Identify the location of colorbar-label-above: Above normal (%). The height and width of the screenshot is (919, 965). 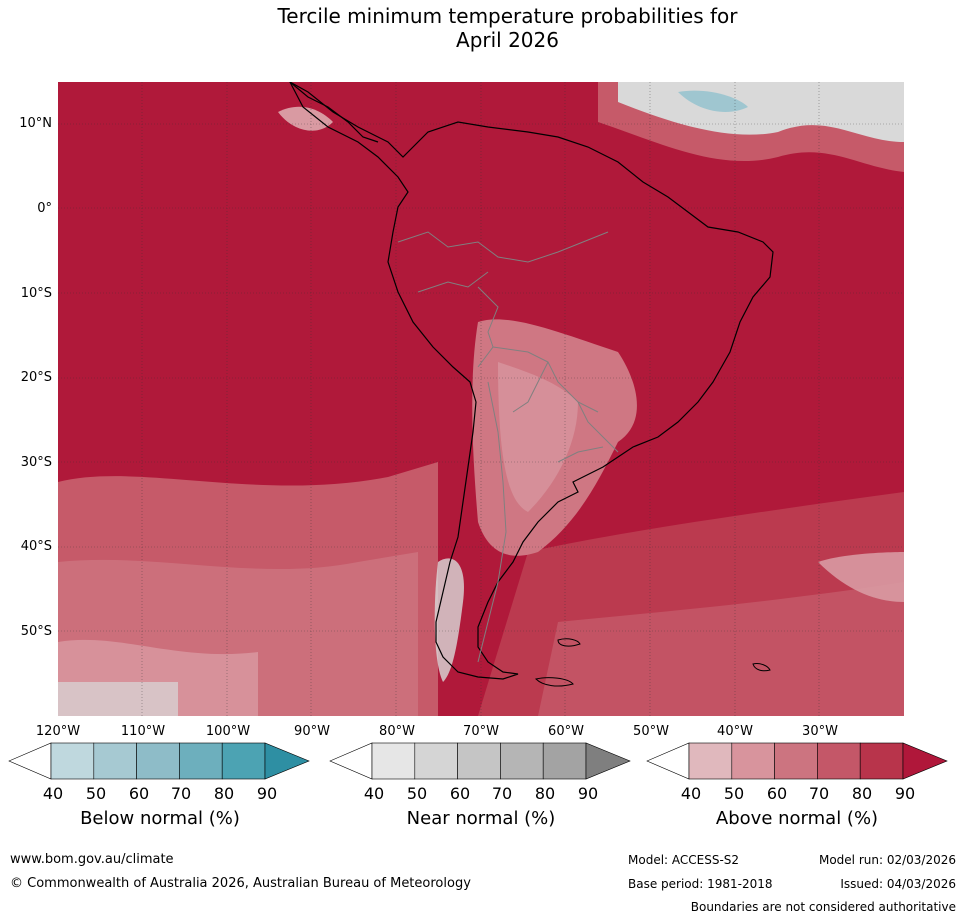
(797, 818).